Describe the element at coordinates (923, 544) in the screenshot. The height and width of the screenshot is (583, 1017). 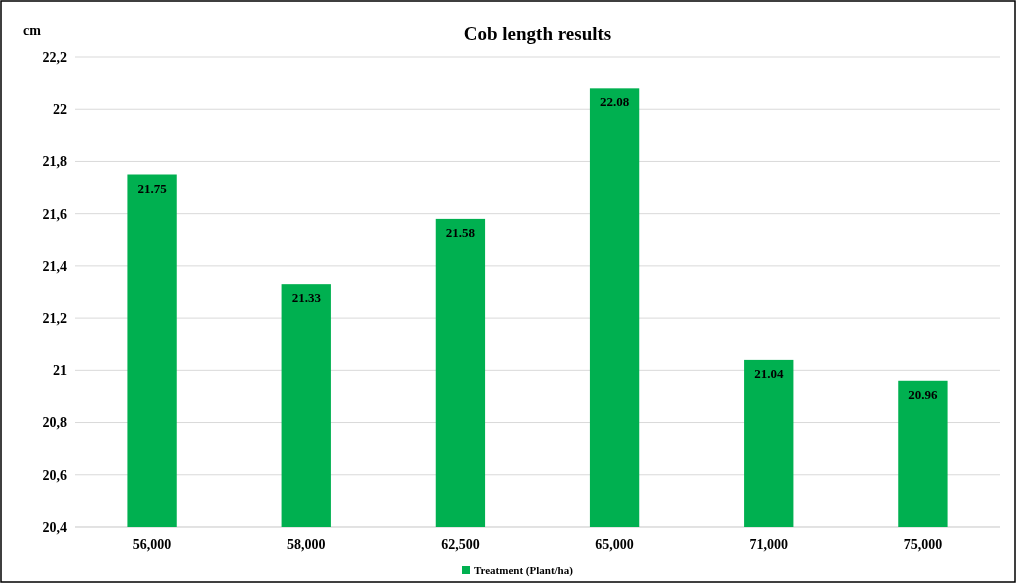
I see `x-tick-label: 75,000` at that location.